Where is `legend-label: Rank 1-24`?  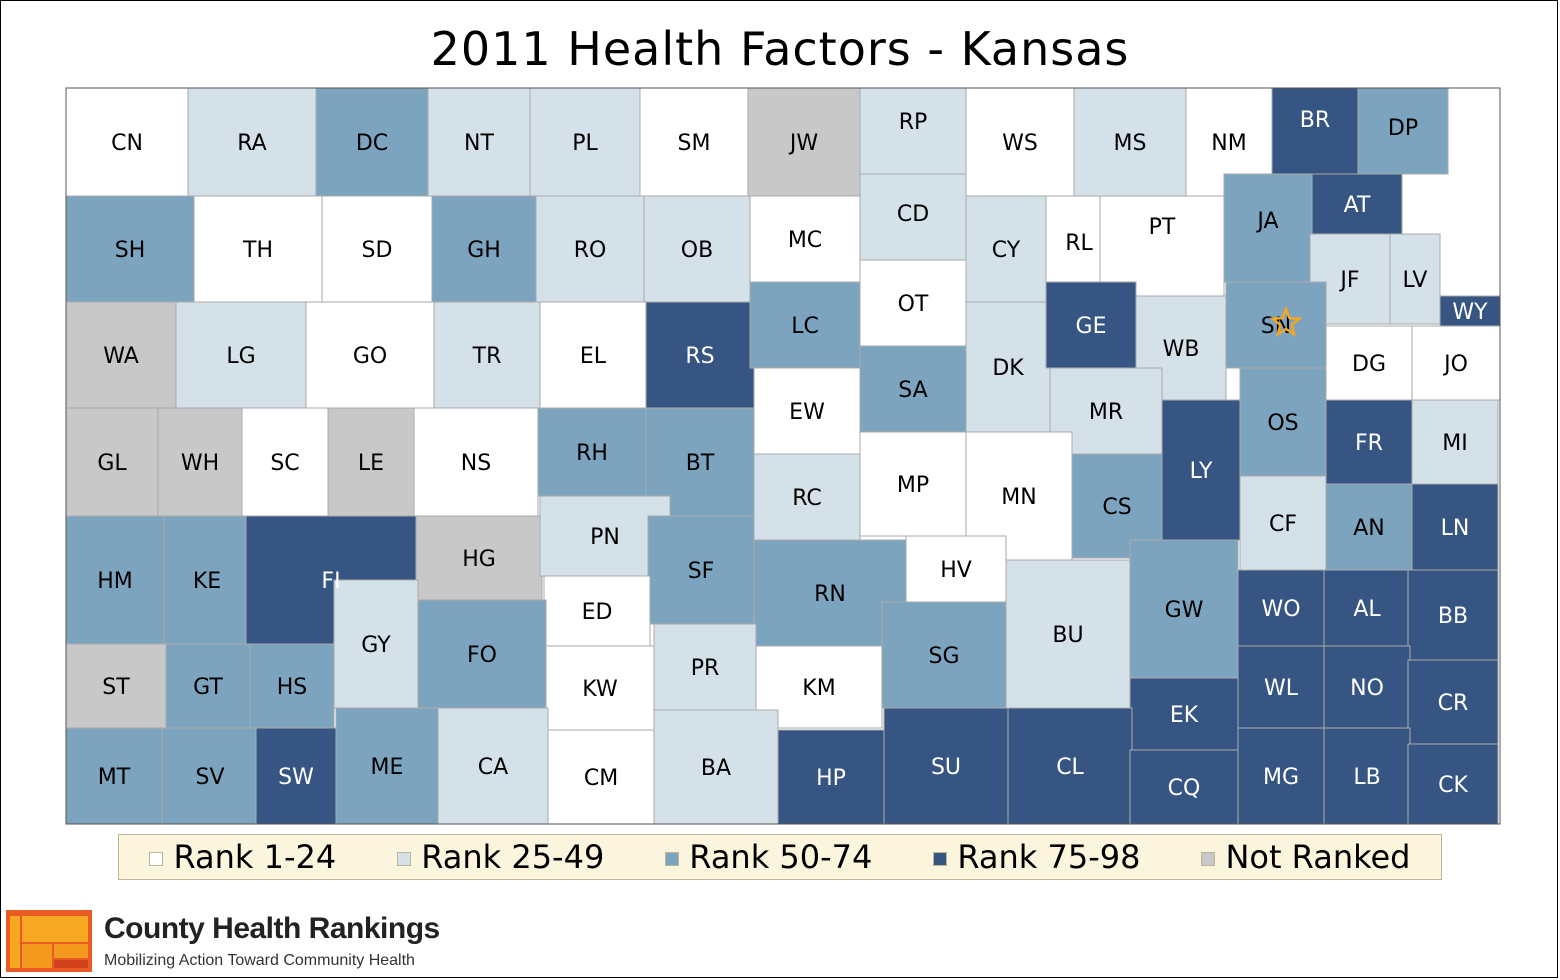 legend-label: Rank 1-24 is located at coordinates (255, 857).